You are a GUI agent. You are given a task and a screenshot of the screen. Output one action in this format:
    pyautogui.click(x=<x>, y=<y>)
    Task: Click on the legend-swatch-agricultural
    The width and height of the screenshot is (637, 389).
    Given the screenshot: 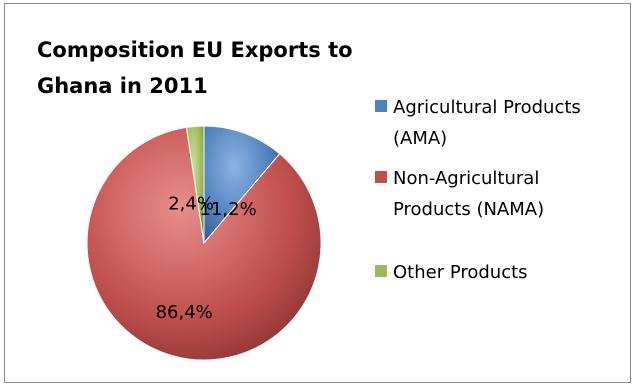 What is the action you would take?
    pyautogui.click(x=381, y=106)
    